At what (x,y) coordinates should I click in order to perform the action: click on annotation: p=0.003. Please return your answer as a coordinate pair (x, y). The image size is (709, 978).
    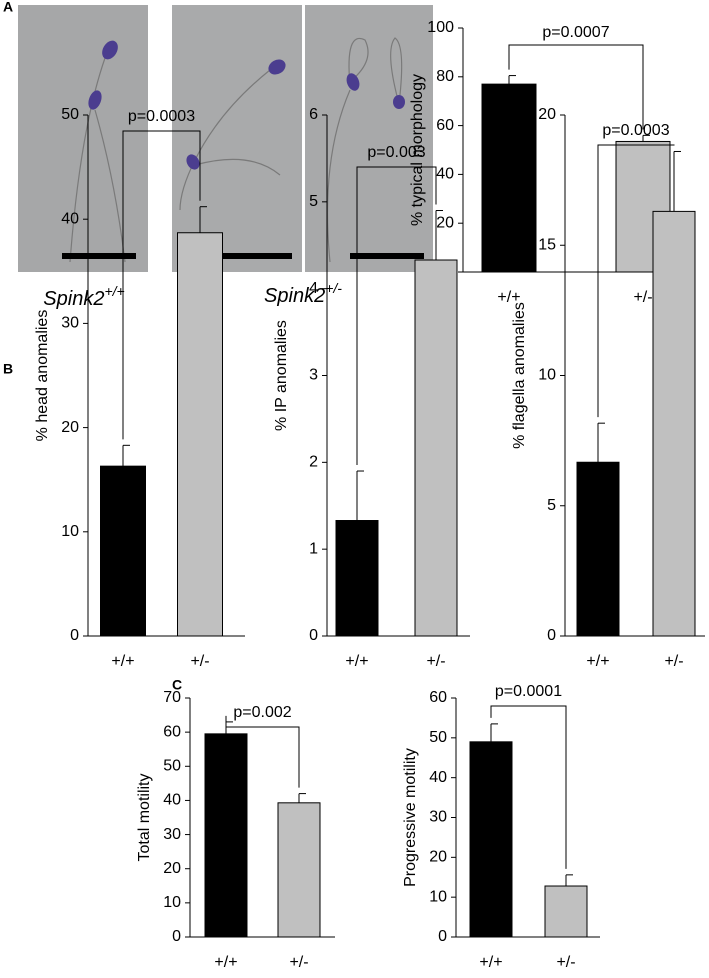
    Looking at the image, I should click on (396, 152).